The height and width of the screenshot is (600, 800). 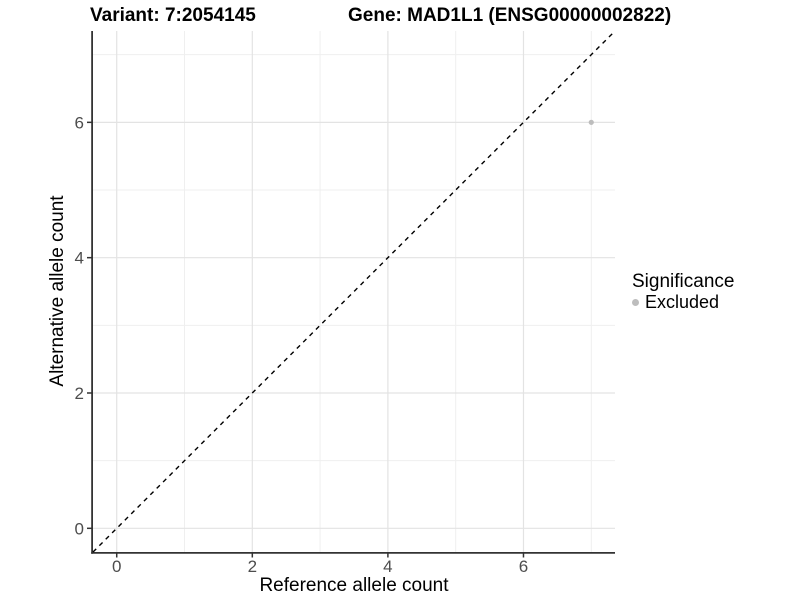 What do you see at coordinates (510, 15) in the screenshot?
I see `plot-title-gene: Gene: MAD1L1 (ENSG00000002822)` at bounding box center [510, 15].